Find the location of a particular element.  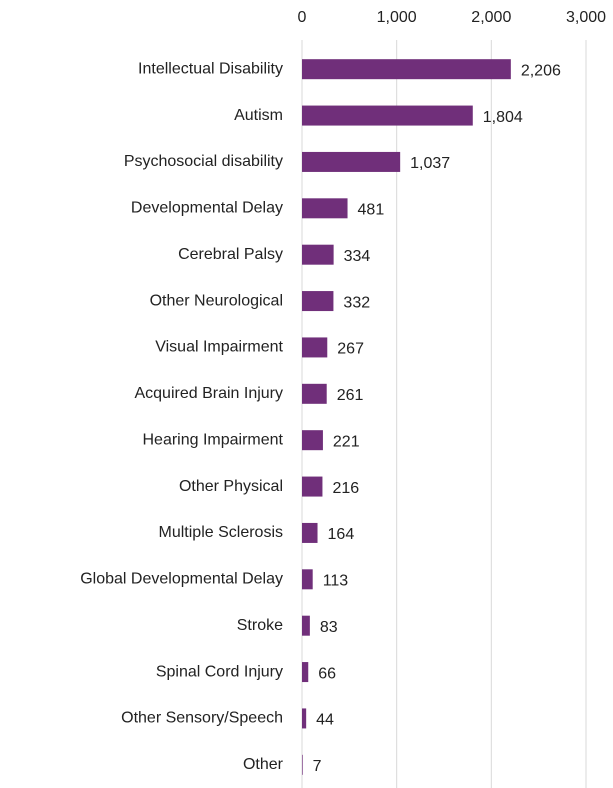

value-label: 2,206 is located at coordinates (541, 70).